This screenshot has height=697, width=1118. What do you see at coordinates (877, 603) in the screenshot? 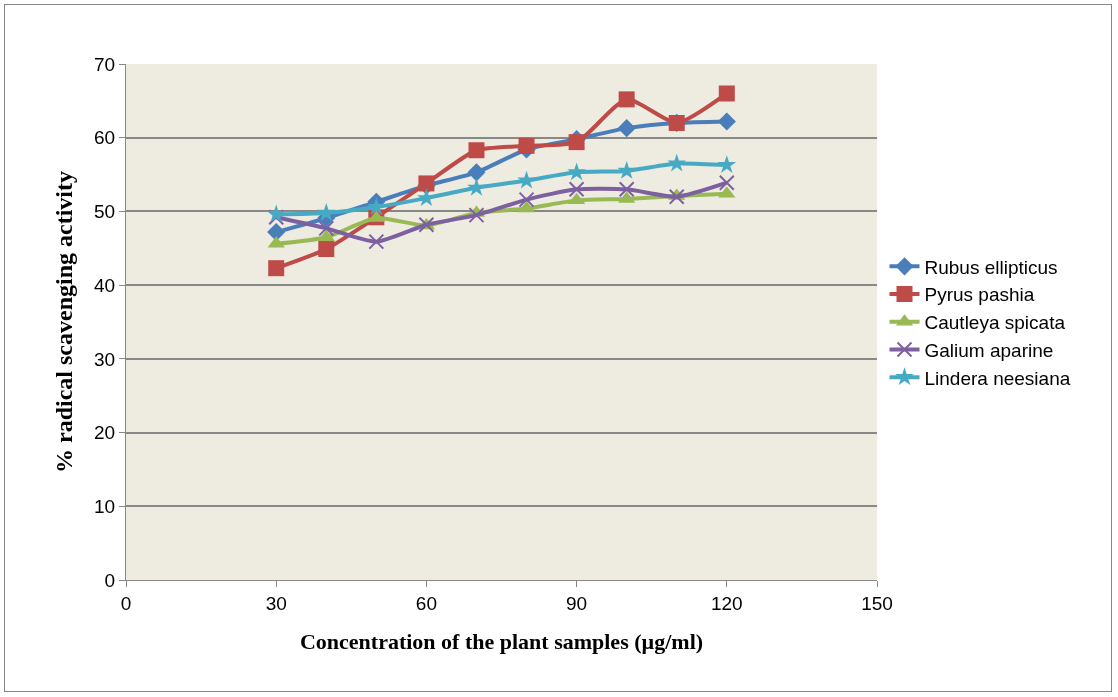
I see `x-tick-label: 150` at bounding box center [877, 603].